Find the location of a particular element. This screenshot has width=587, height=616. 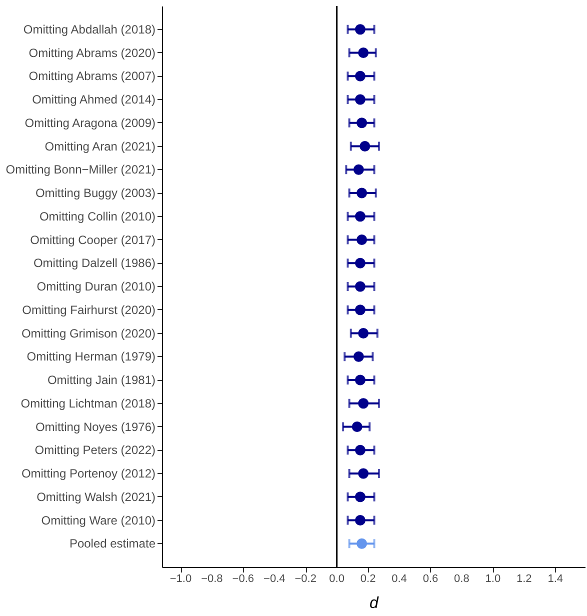

y-tick-label: Omitting Aragona (2009) is located at coordinates (90, 123).